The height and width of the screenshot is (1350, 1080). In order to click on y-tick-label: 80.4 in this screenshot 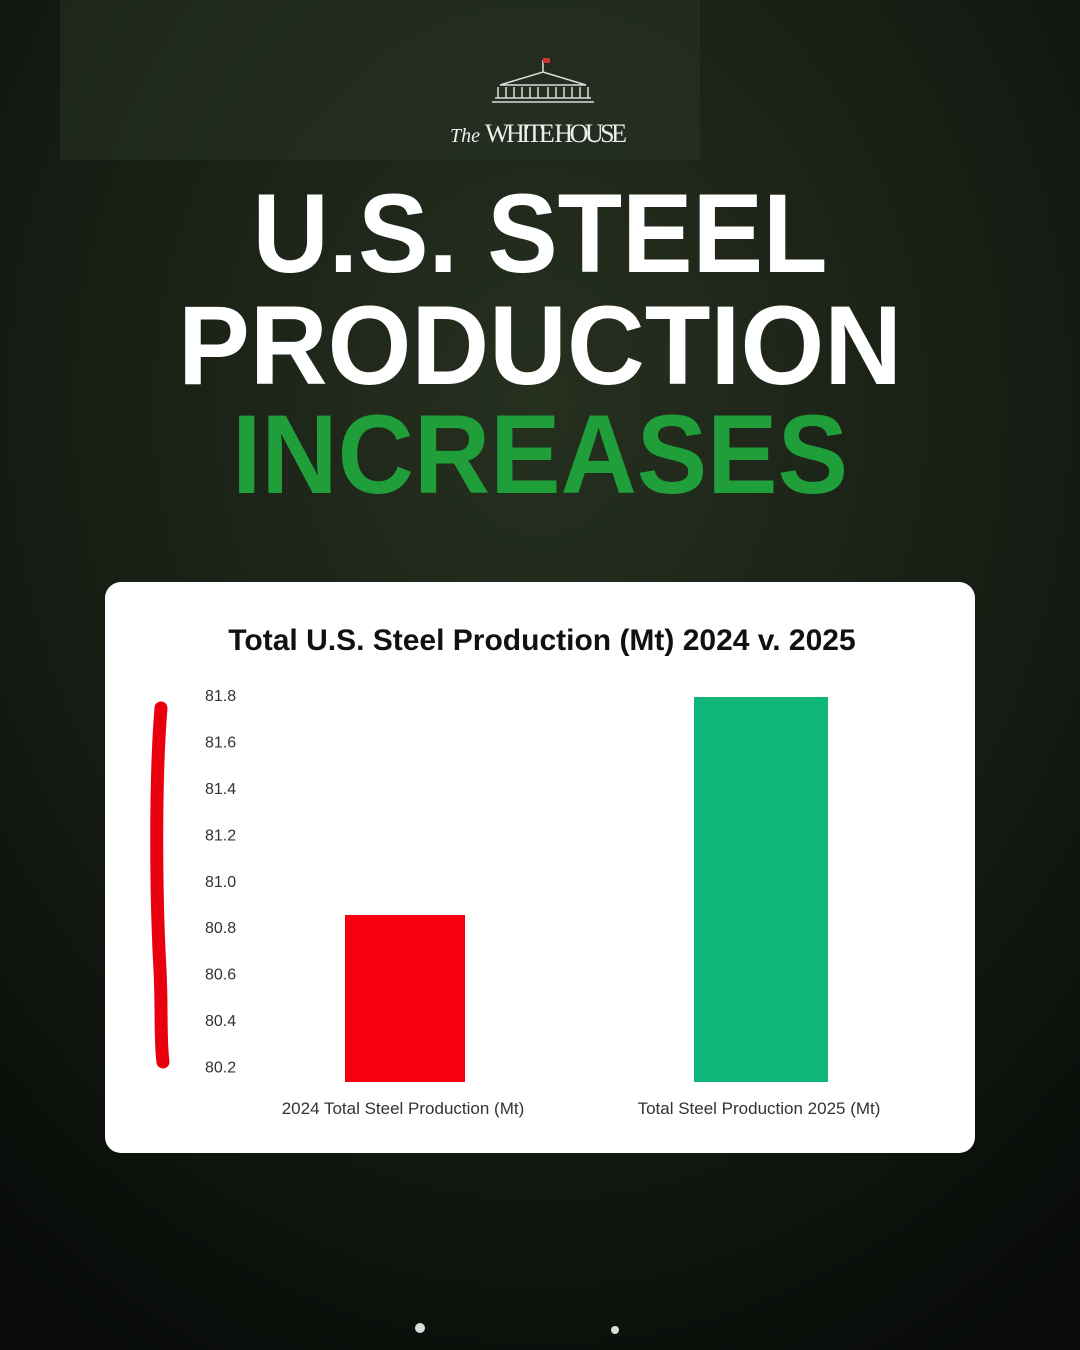, I will do `click(220, 1021)`.